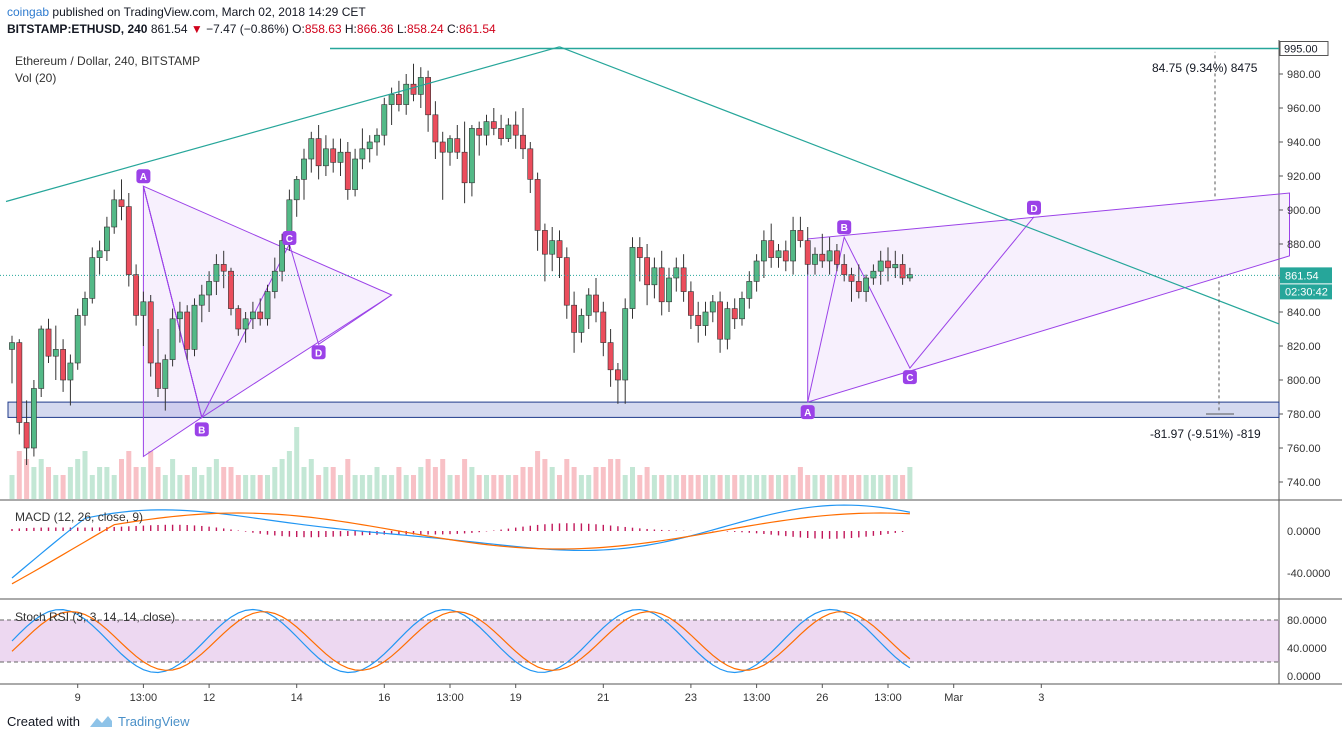  I want to click on time-tick-label: Mar, so click(953, 698).